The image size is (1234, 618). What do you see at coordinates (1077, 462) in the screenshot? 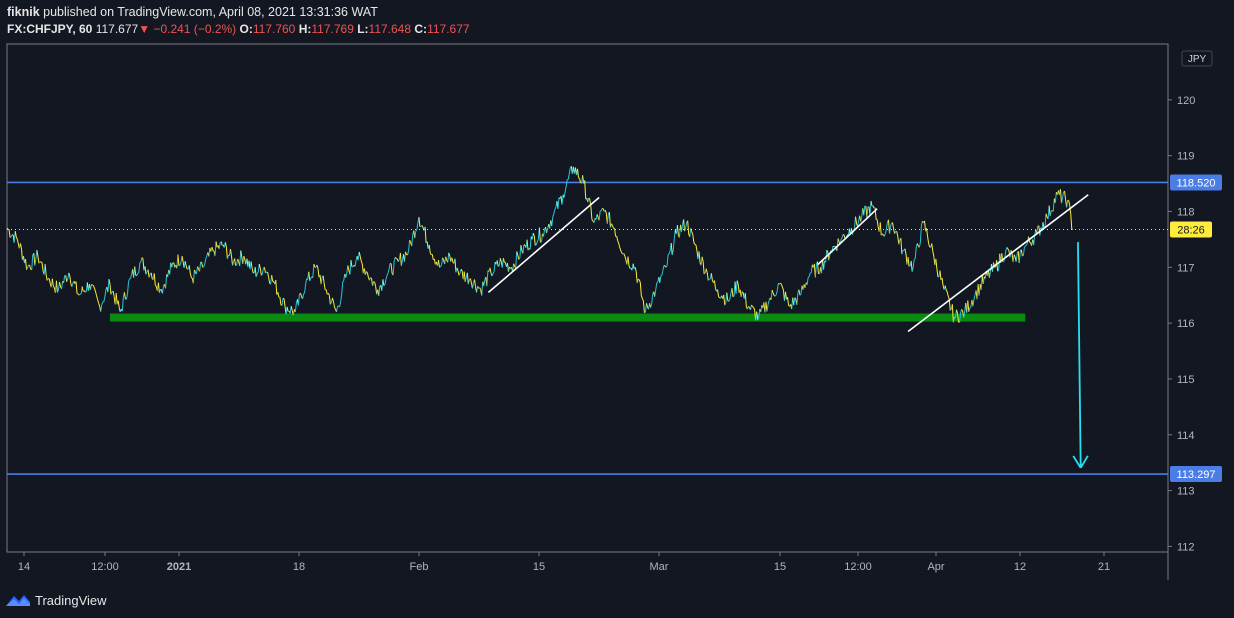
I see `projection-arrow-head` at bounding box center [1077, 462].